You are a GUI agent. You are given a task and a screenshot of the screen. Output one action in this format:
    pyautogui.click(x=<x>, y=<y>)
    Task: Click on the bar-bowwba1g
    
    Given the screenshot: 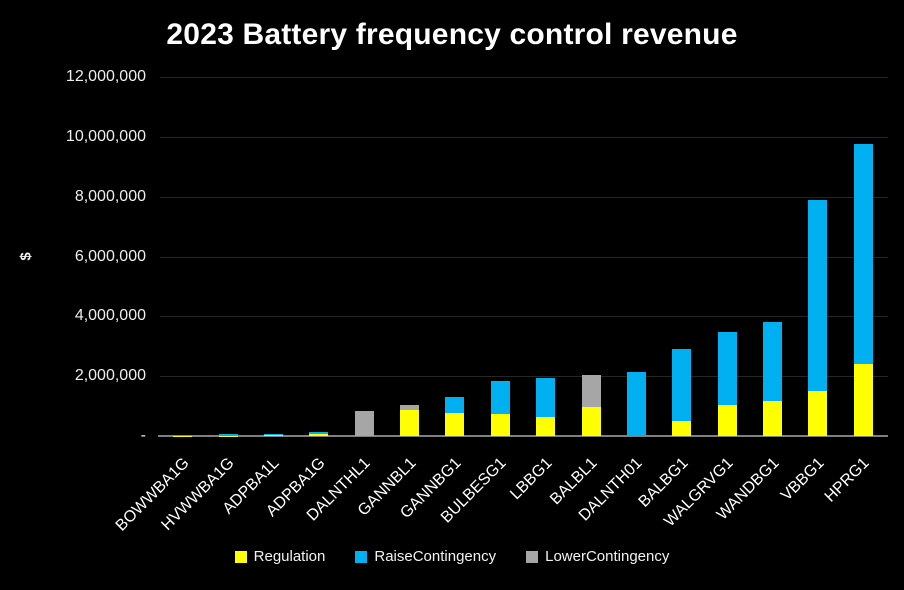 What is the action you would take?
    pyautogui.click(x=183, y=435)
    